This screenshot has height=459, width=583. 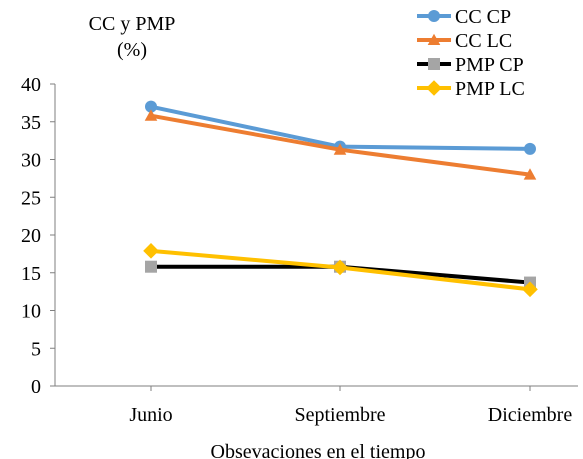 I want to click on data-point-pmp-cp, so click(x=151, y=266).